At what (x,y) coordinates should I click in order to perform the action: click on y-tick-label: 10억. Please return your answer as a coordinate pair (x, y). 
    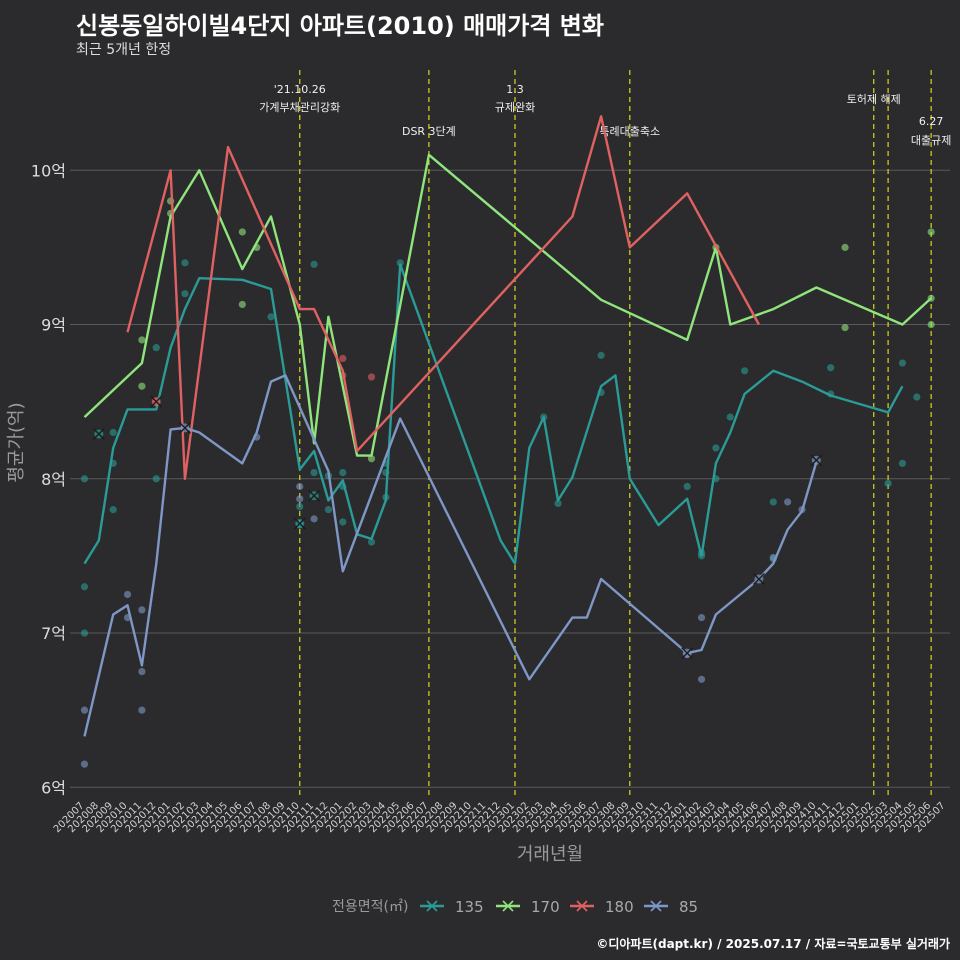
    Looking at the image, I should click on (48, 170).